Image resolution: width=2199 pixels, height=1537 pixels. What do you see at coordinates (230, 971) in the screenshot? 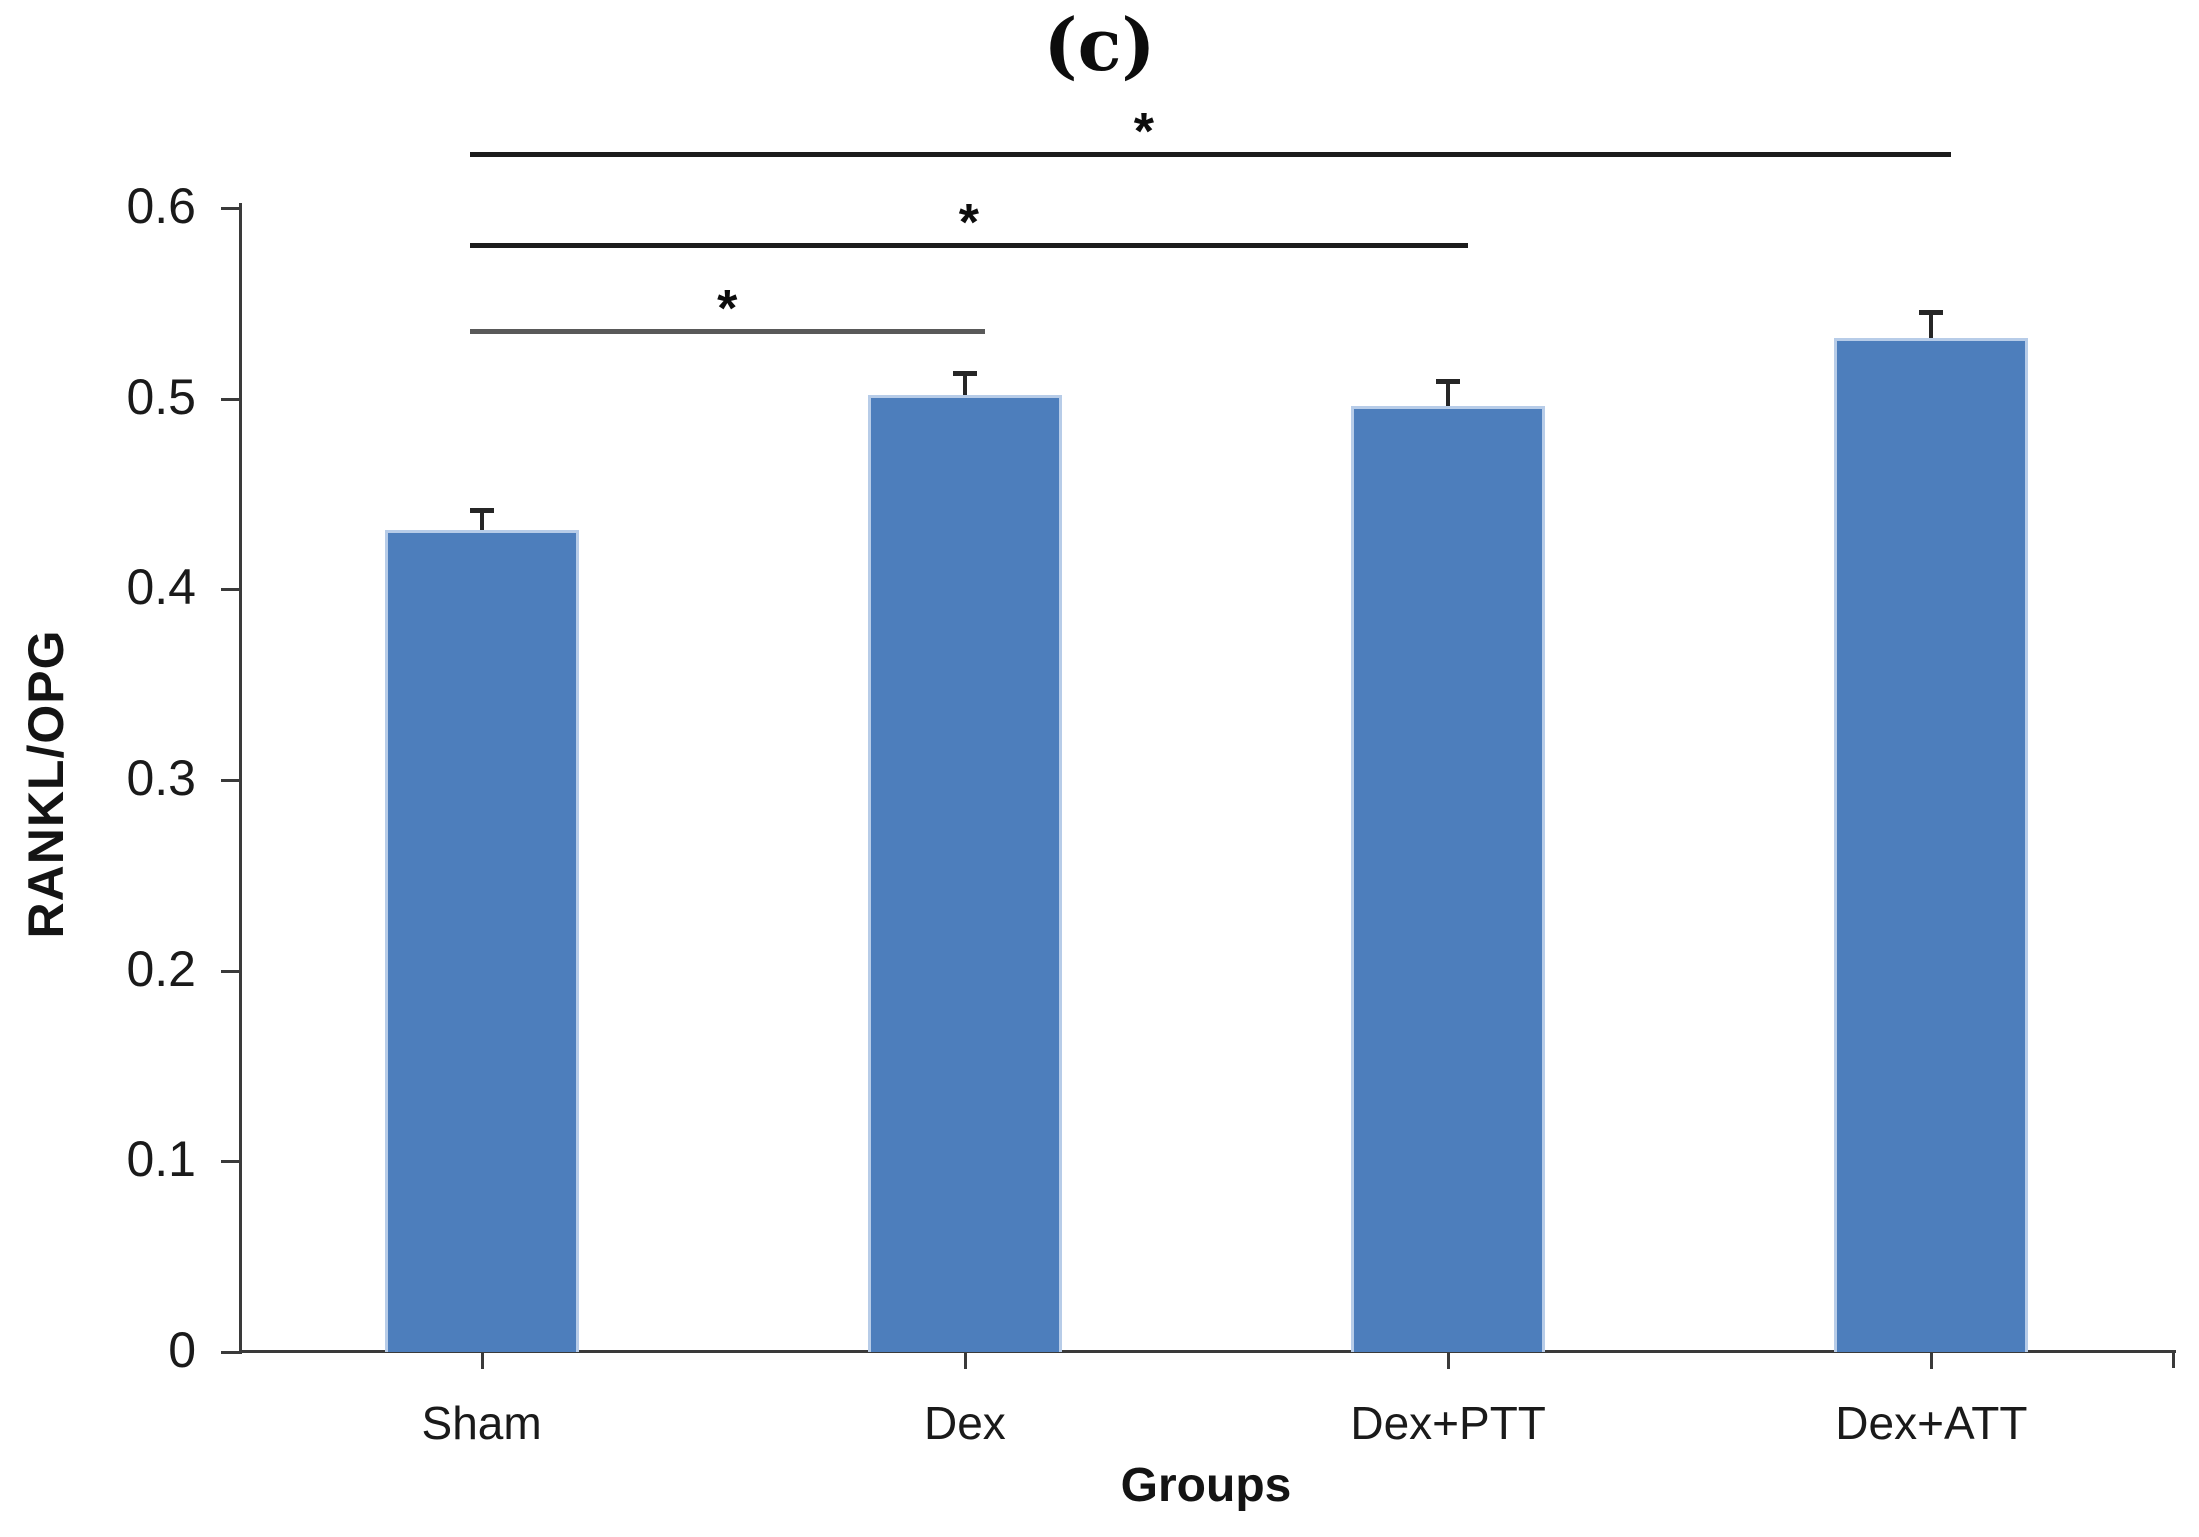
I see `y-tick-0.2` at bounding box center [230, 971].